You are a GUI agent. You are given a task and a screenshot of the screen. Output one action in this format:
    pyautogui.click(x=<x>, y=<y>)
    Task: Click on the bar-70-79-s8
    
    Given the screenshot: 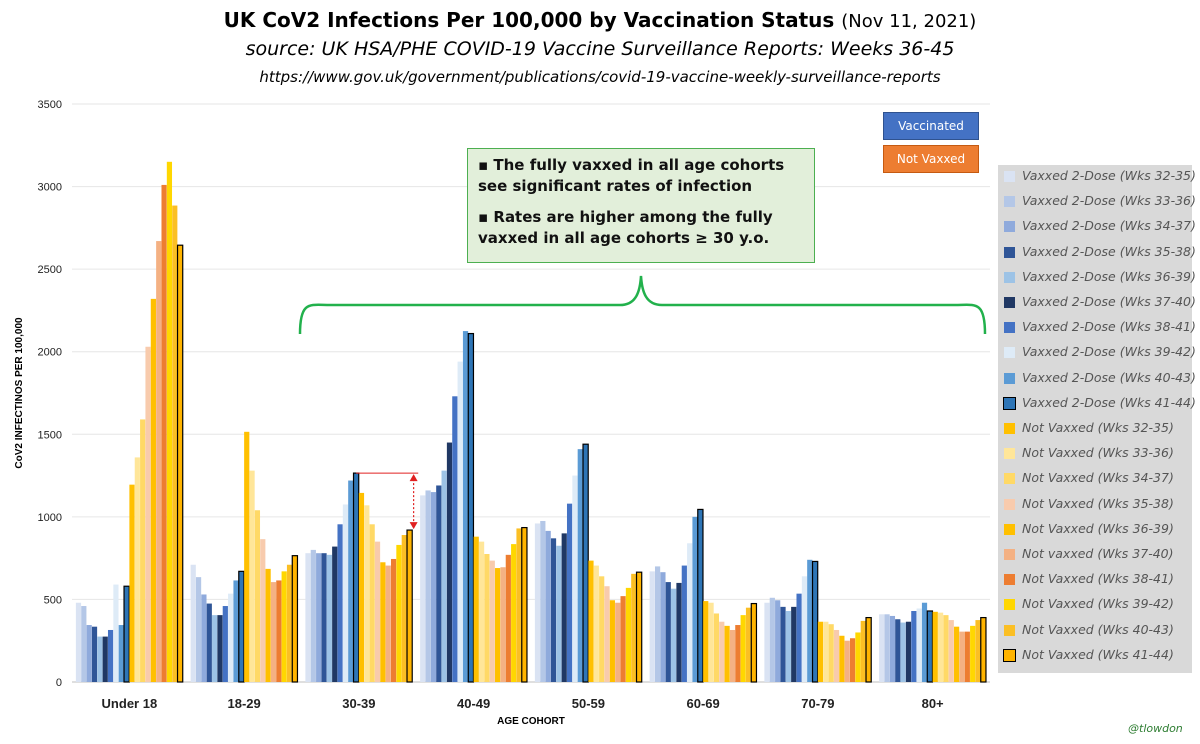 What is the action you would take?
    pyautogui.click(x=810, y=620)
    